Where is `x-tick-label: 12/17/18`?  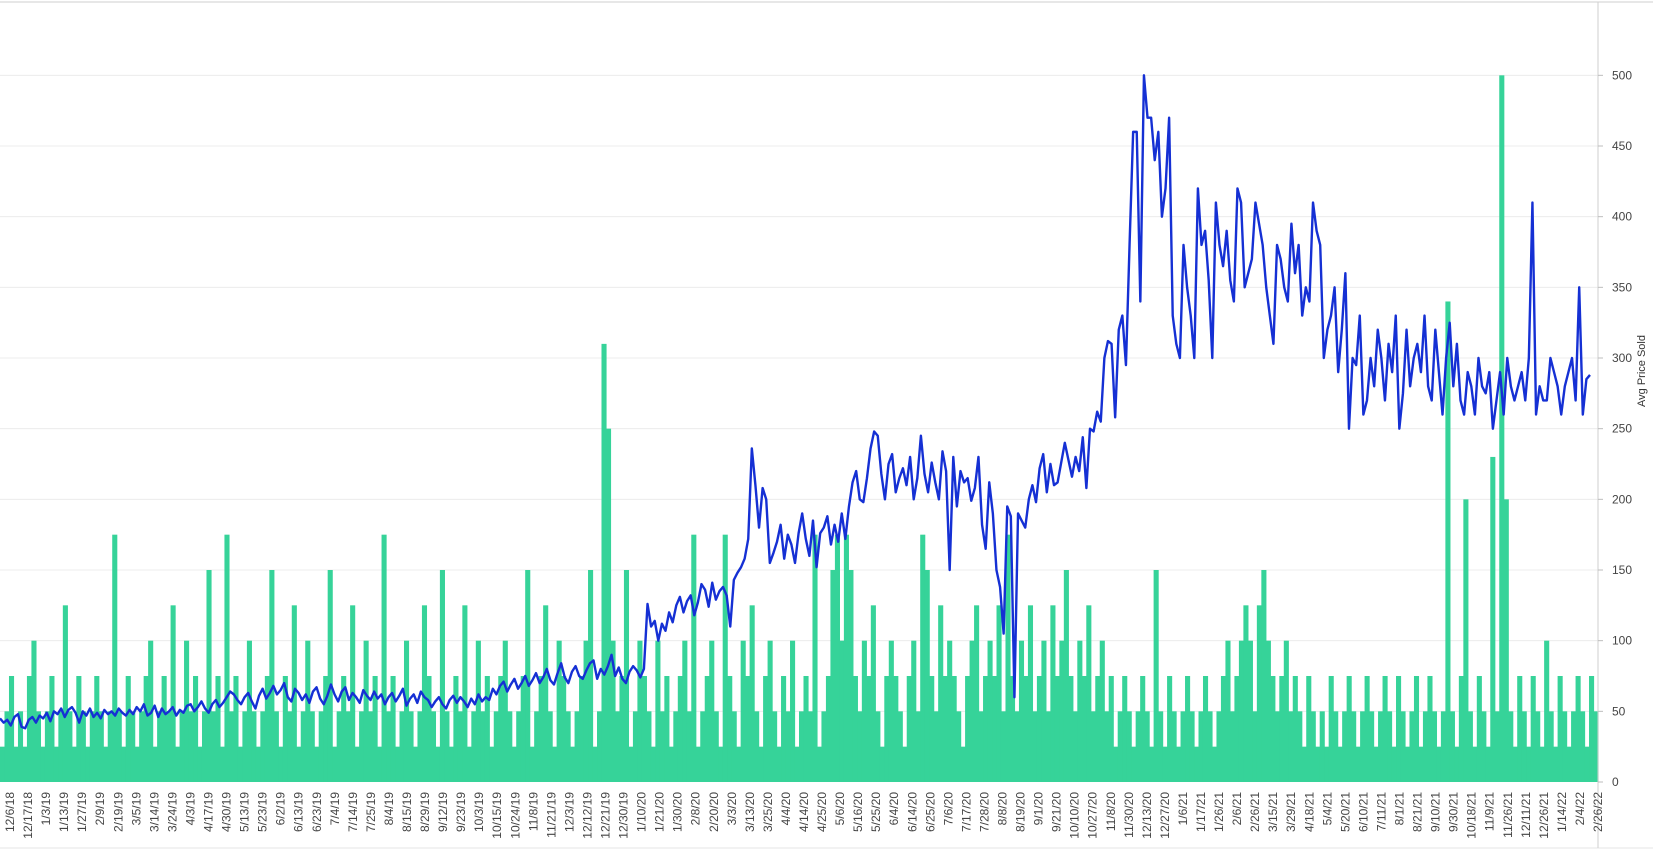 x-tick-label: 12/17/18 is located at coordinates (28, 815).